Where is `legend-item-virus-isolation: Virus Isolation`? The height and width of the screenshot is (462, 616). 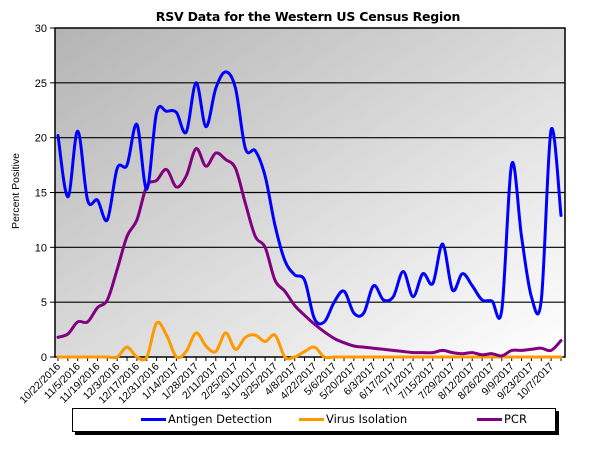
legend-item-virus-isolation: Virus Isolation is located at coordinates (353, 419).